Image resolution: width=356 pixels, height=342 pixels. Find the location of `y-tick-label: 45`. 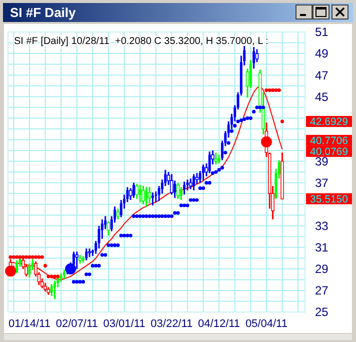

y-tick-label: 45 is located at coordinates (322, 97).